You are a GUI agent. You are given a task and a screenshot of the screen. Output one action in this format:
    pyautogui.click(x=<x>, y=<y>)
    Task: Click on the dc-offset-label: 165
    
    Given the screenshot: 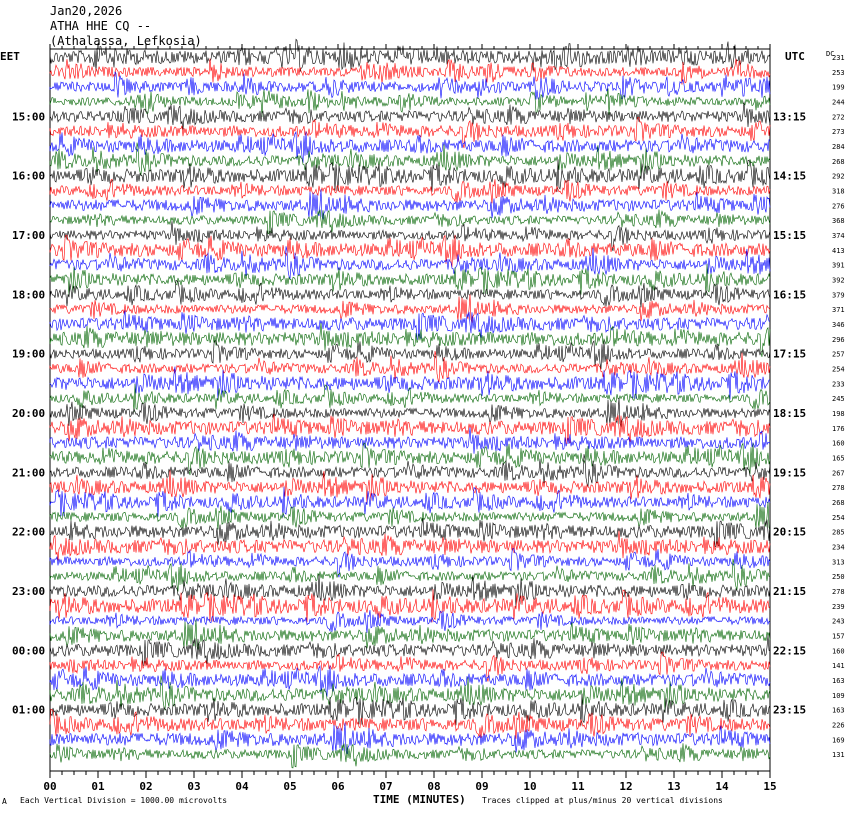 What is the action you would take?
    pyautogui.click(x=838, y=459)
    